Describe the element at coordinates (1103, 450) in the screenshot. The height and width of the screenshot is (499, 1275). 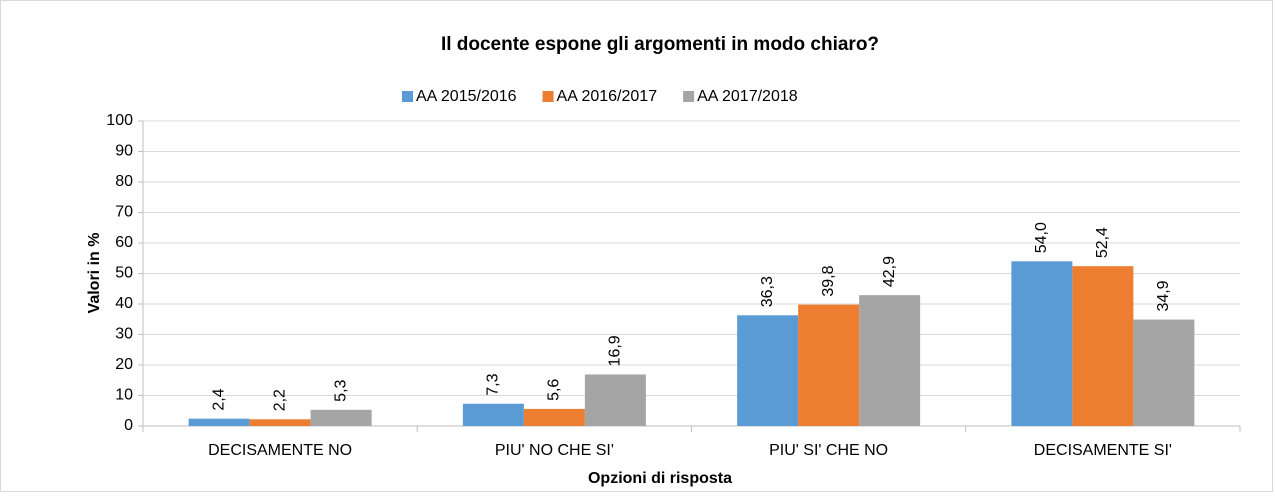
I see `x-tick-label: DECISAMENTE SI'` at that location.